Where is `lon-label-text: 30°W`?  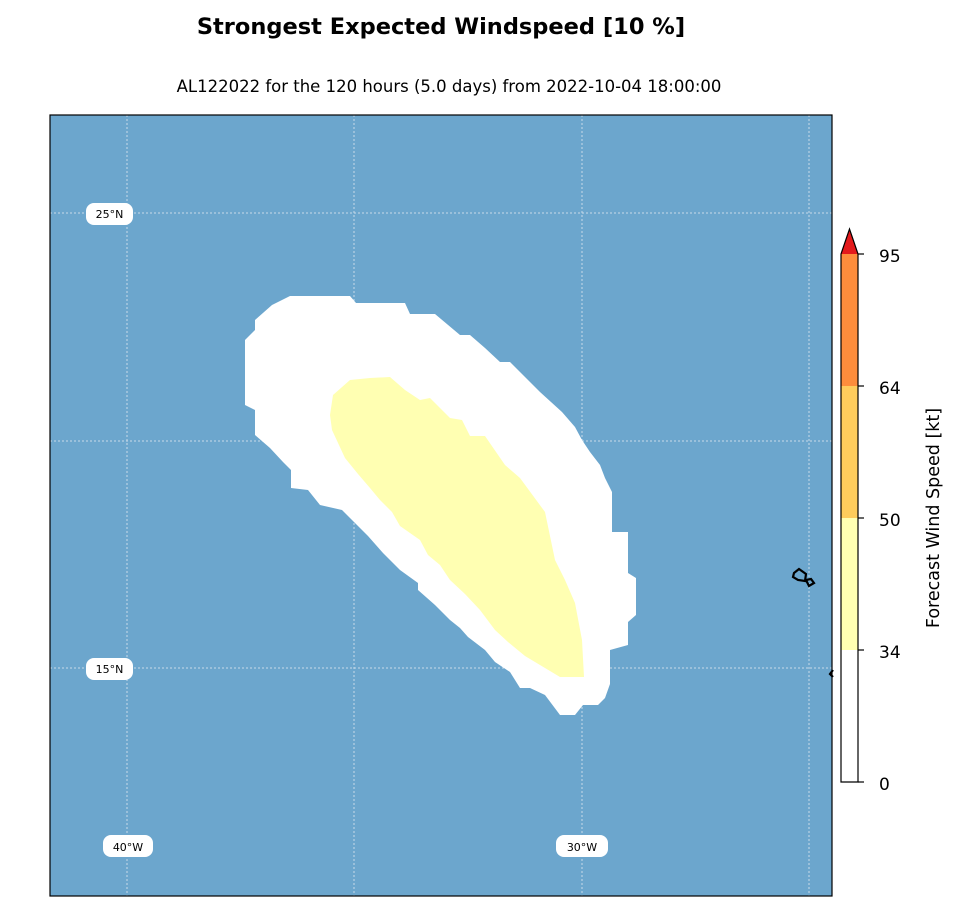
lon-label-text: 30°W is located at coordinates (582, 847).